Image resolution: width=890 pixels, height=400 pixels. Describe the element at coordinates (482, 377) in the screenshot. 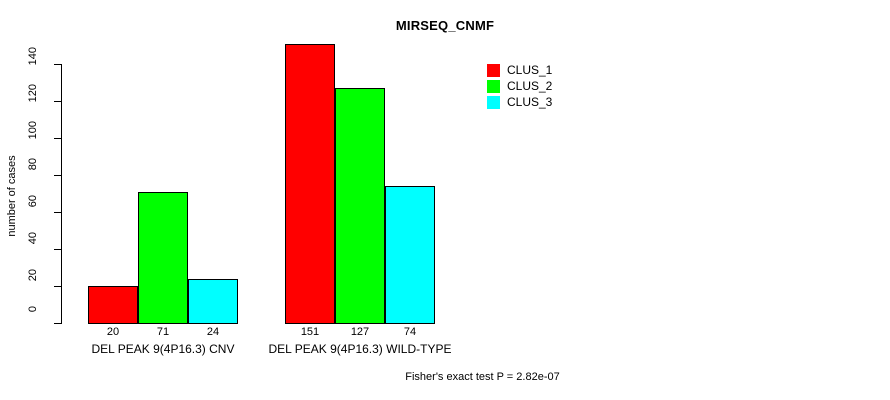

I see `fisher-test-annotation: Fisher's exact test P = 2.82e-07` at that location.